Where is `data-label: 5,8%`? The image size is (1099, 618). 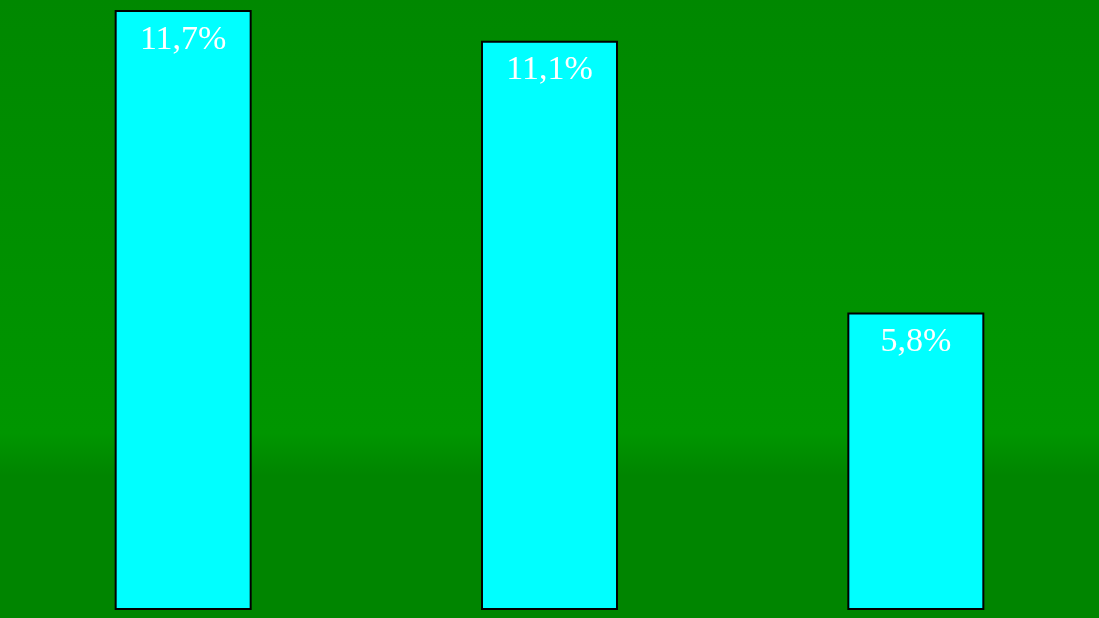 data-label: 5,8% is located at coordinates (916, 340).